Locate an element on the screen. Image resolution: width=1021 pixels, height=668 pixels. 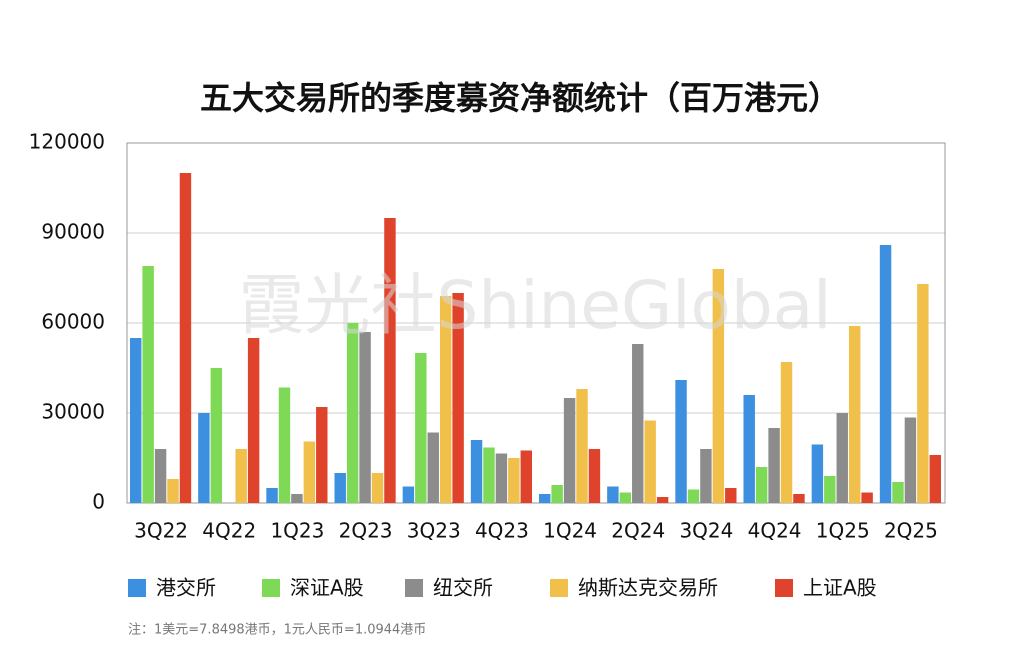
legend-label: 深证A股 is located at coordinates (327, 588).